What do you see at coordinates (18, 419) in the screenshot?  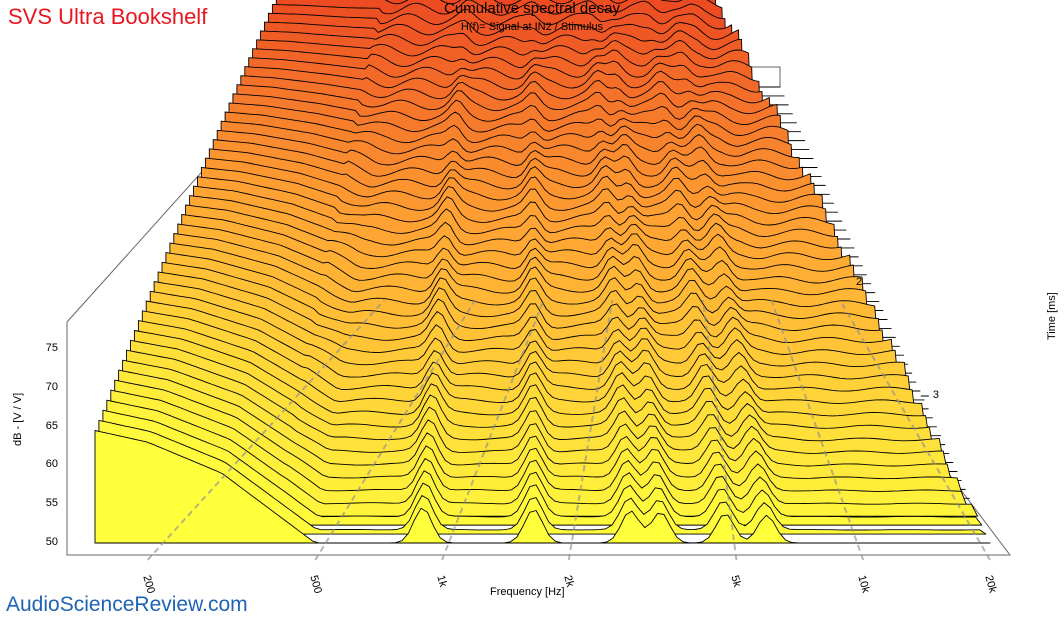 I see `y-axis-label: dB - [V / V]` at bounding box center [18, 419].